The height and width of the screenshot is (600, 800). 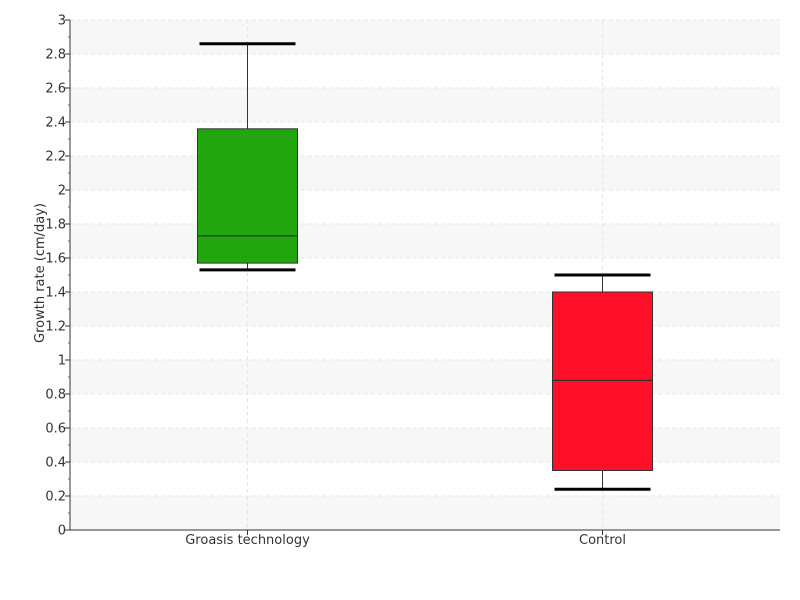 What do you see at coordinates (405, 539) in the screenshot?
I see `x-axis-ticks: Groasis technology Control` at bounding box center [405, 539].